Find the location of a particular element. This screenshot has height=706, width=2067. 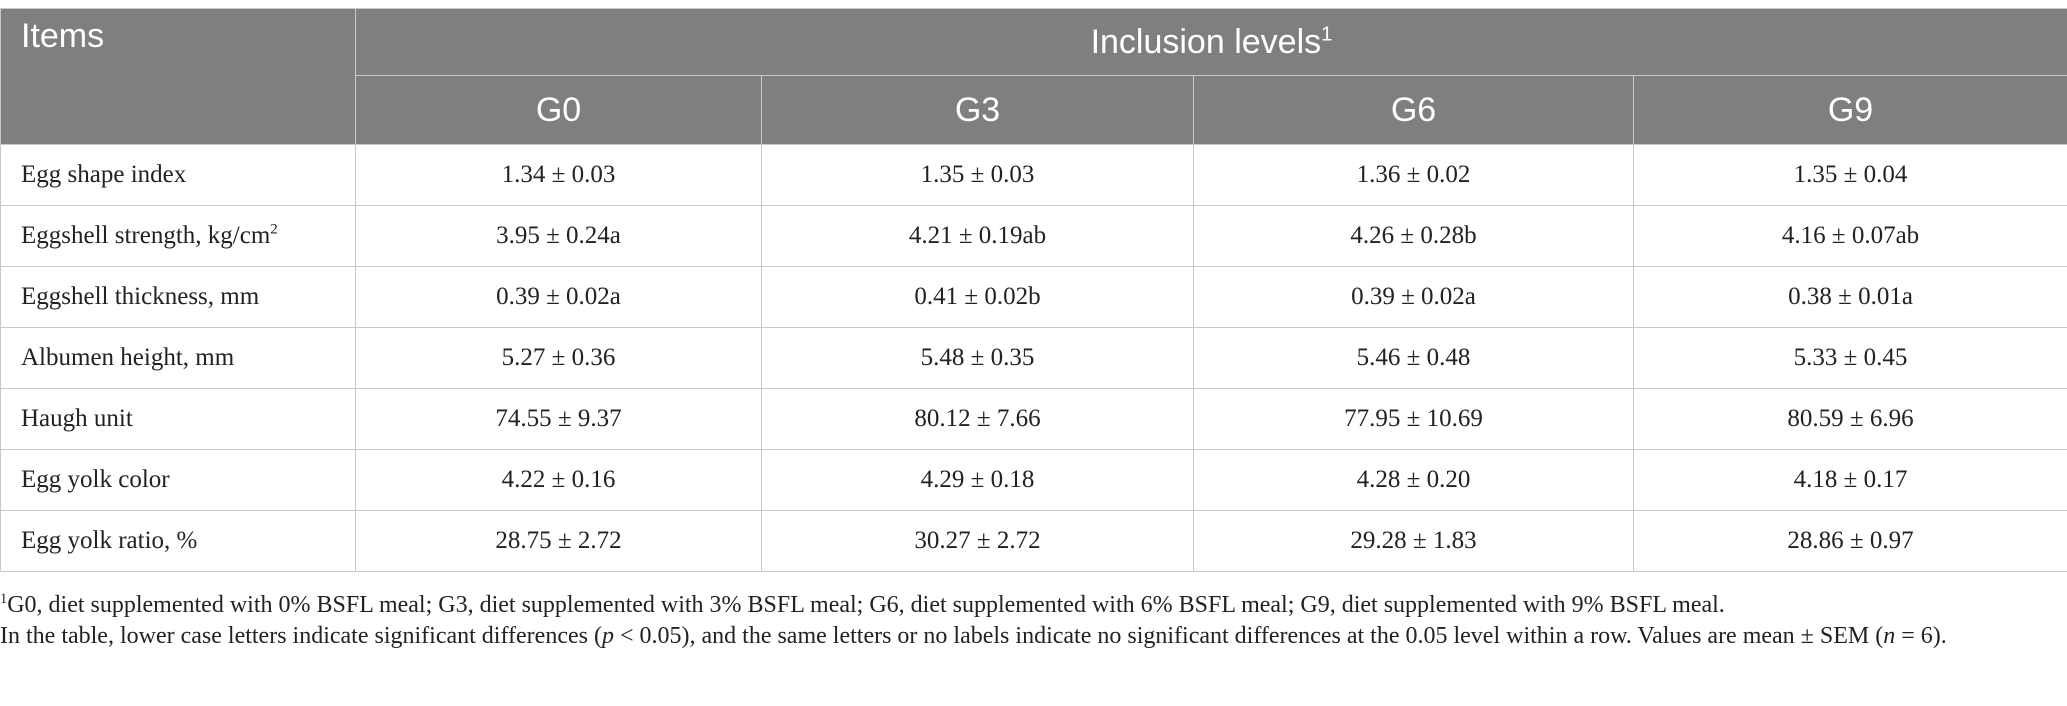

footnote-2-p: p is located at coordinates (607, 636).